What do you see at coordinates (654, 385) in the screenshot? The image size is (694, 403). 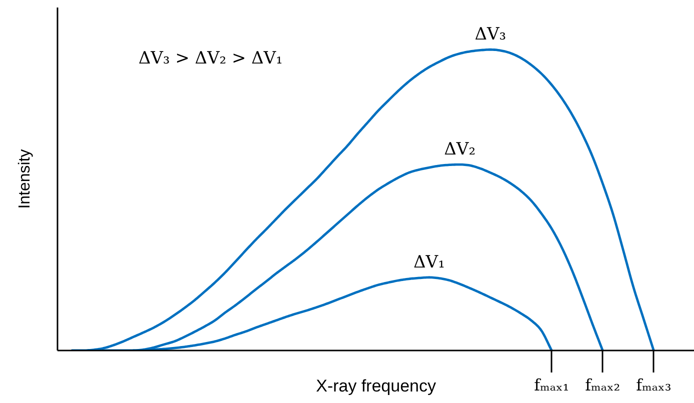 I see `x-tick-label: fₘₐₓ₃` at bounding box center [654, 385].